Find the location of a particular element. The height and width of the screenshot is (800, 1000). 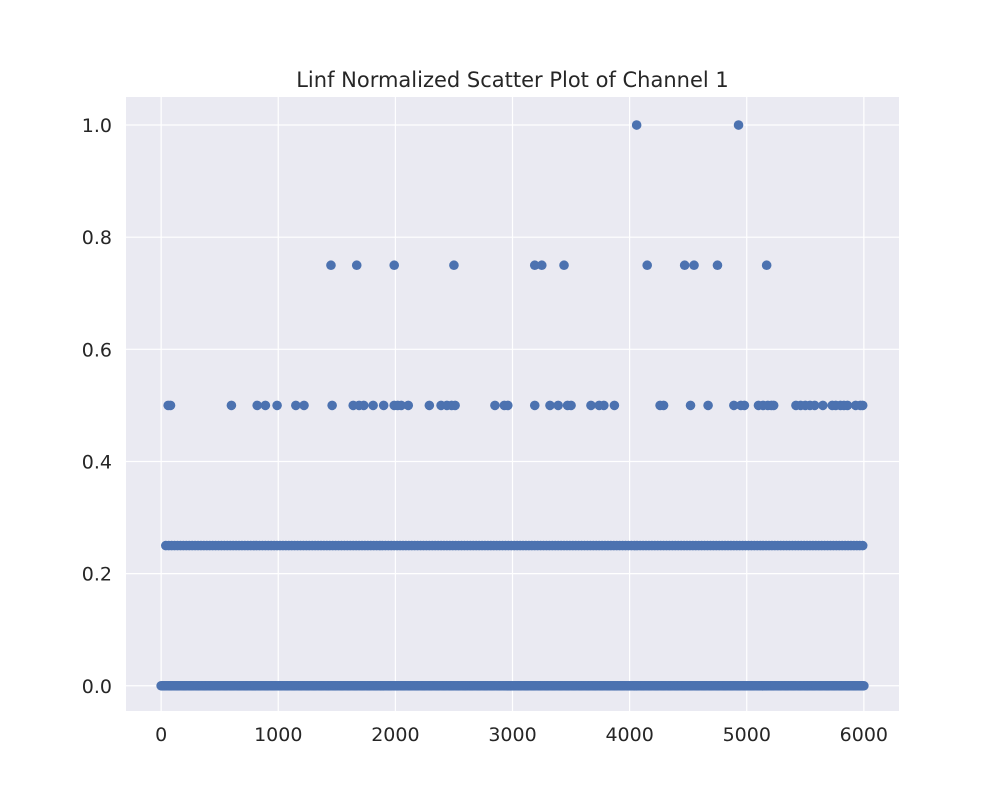

x-tick-label: 3000 is located at coordinates (512, 735).